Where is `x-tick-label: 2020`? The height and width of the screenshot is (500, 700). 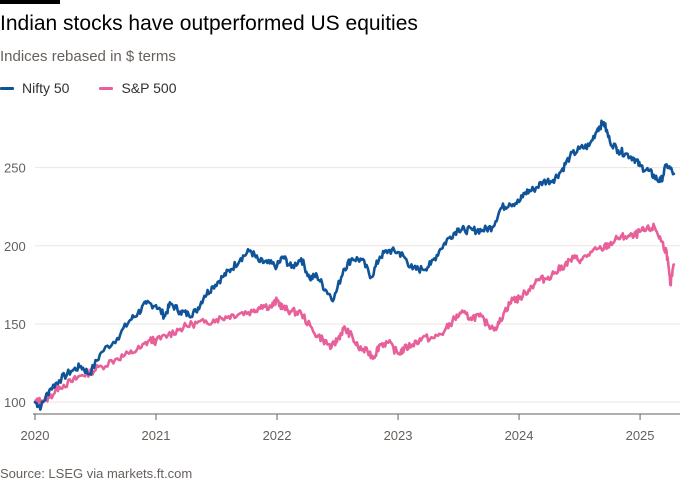
x-tick-label: 2020 is located at coordinates (35, 435).